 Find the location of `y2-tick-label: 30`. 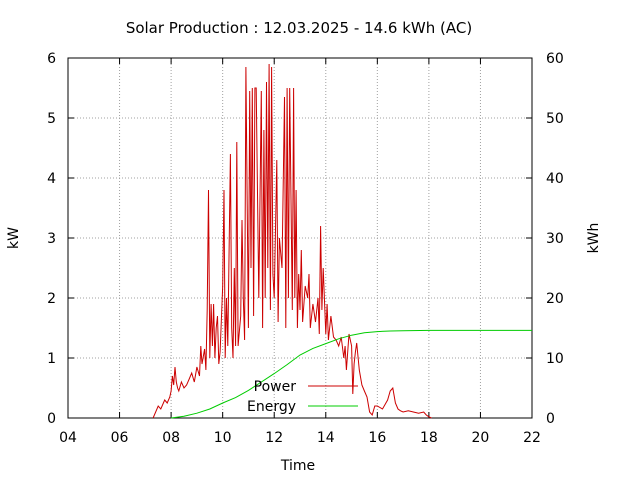

y2-tick-label: 30 is located at coordinates (555, 239).